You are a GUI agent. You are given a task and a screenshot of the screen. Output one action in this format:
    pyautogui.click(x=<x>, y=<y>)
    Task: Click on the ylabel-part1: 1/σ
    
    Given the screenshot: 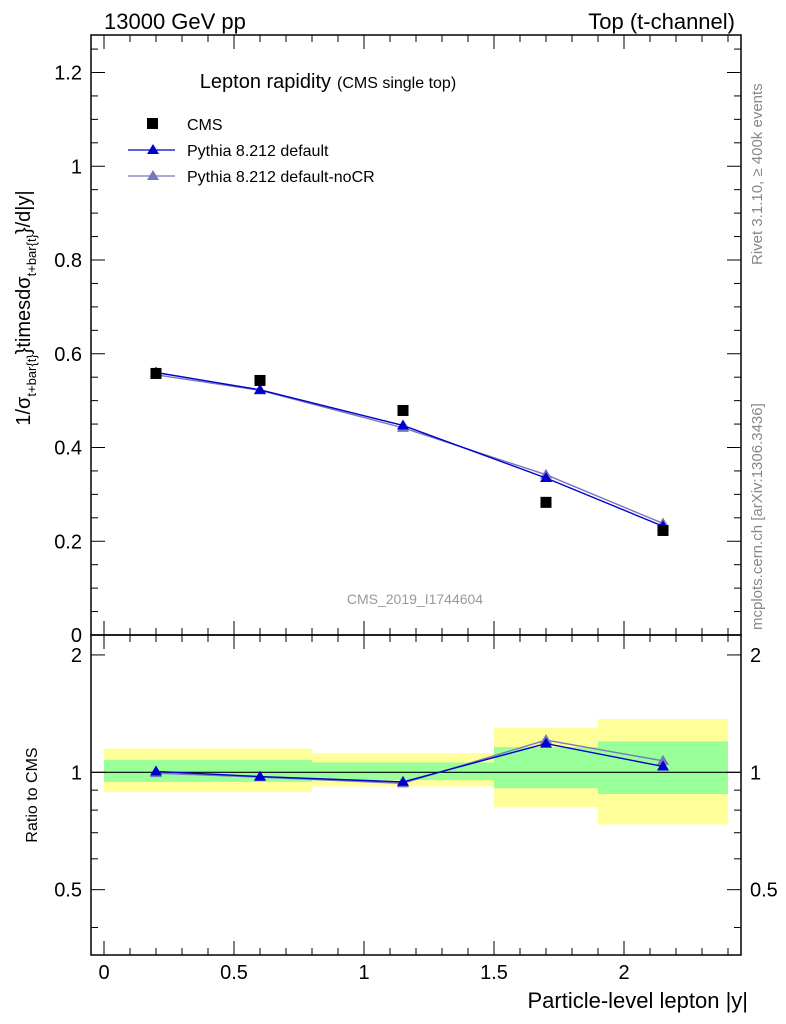 What is the action you would take?
    pyautogui.click(x=24, y=411)
    